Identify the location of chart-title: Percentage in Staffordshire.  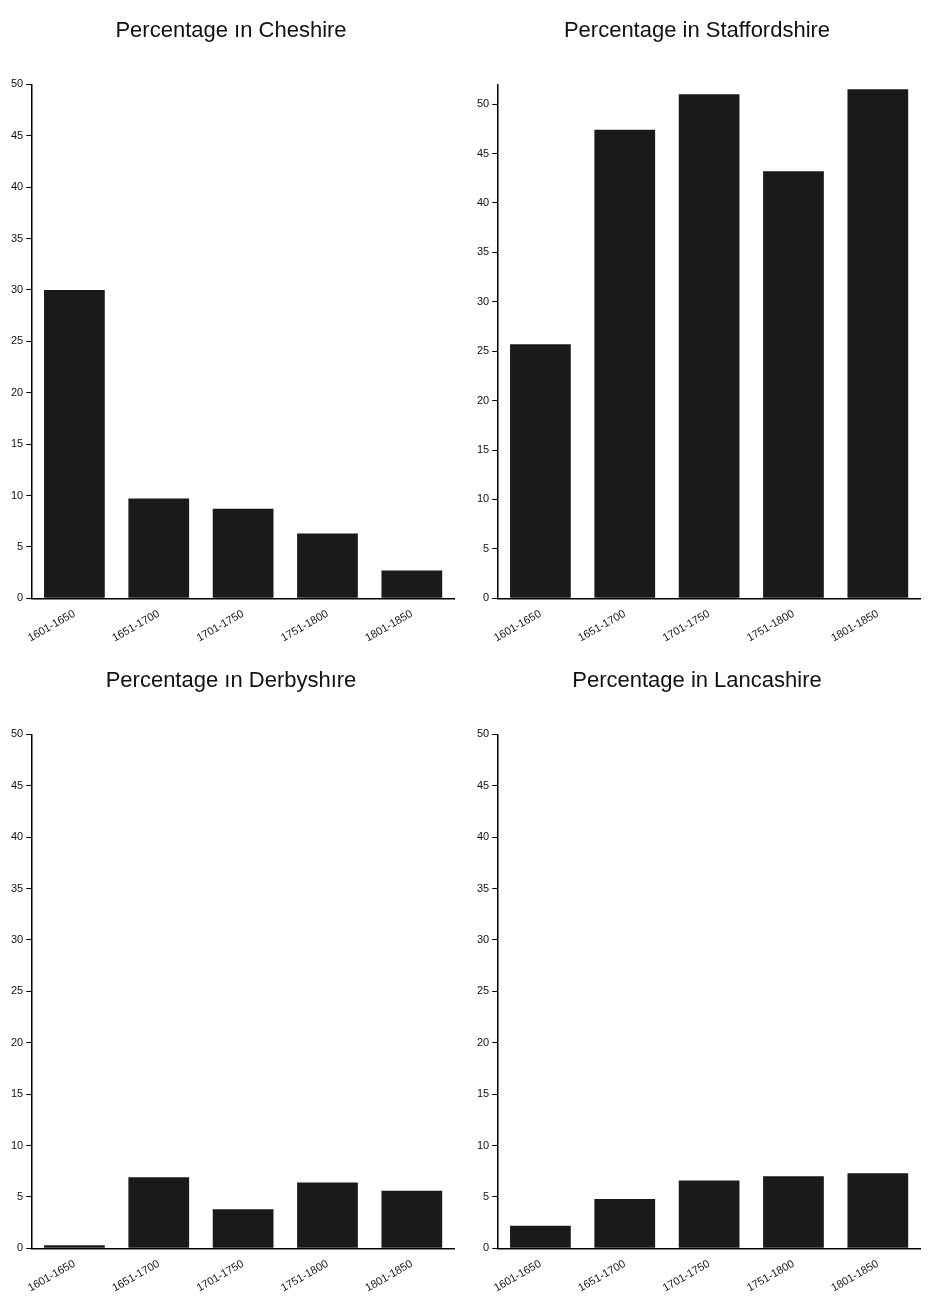
(697, 30).